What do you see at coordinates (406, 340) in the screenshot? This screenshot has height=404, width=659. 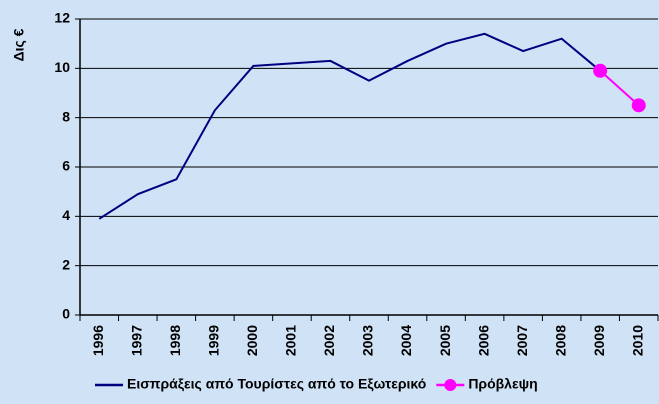 I see `x-tick-label: 2004` at bounding box center [406, 340].